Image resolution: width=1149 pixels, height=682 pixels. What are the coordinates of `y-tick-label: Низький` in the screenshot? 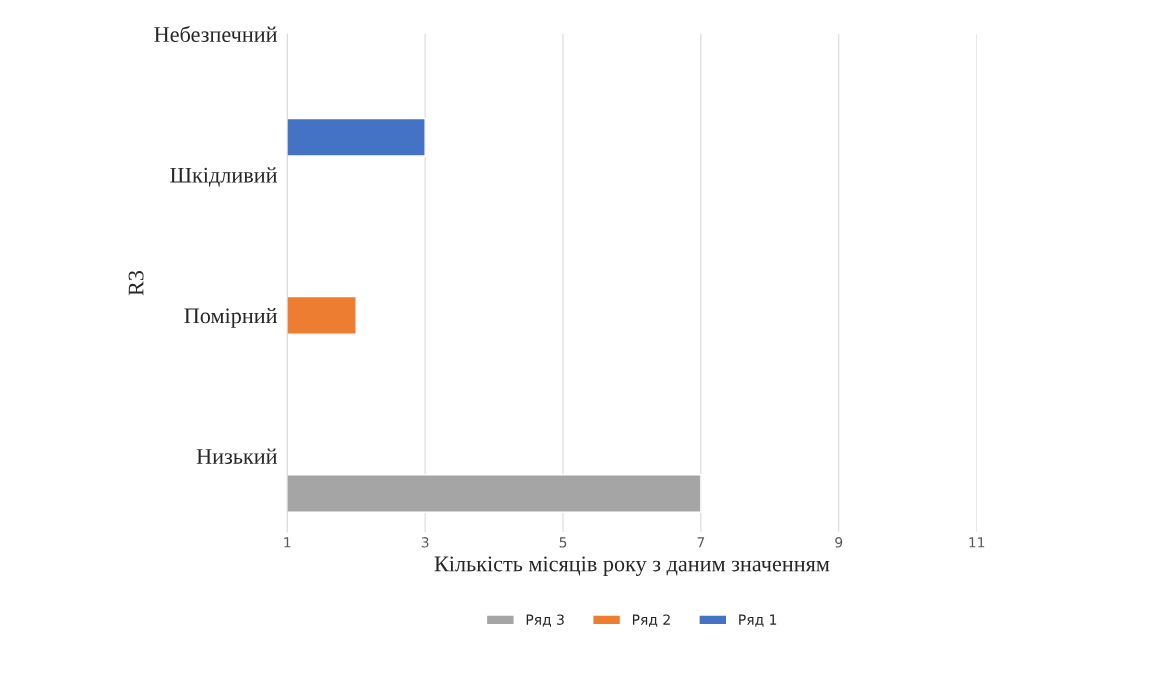 It's located at (237, 456).